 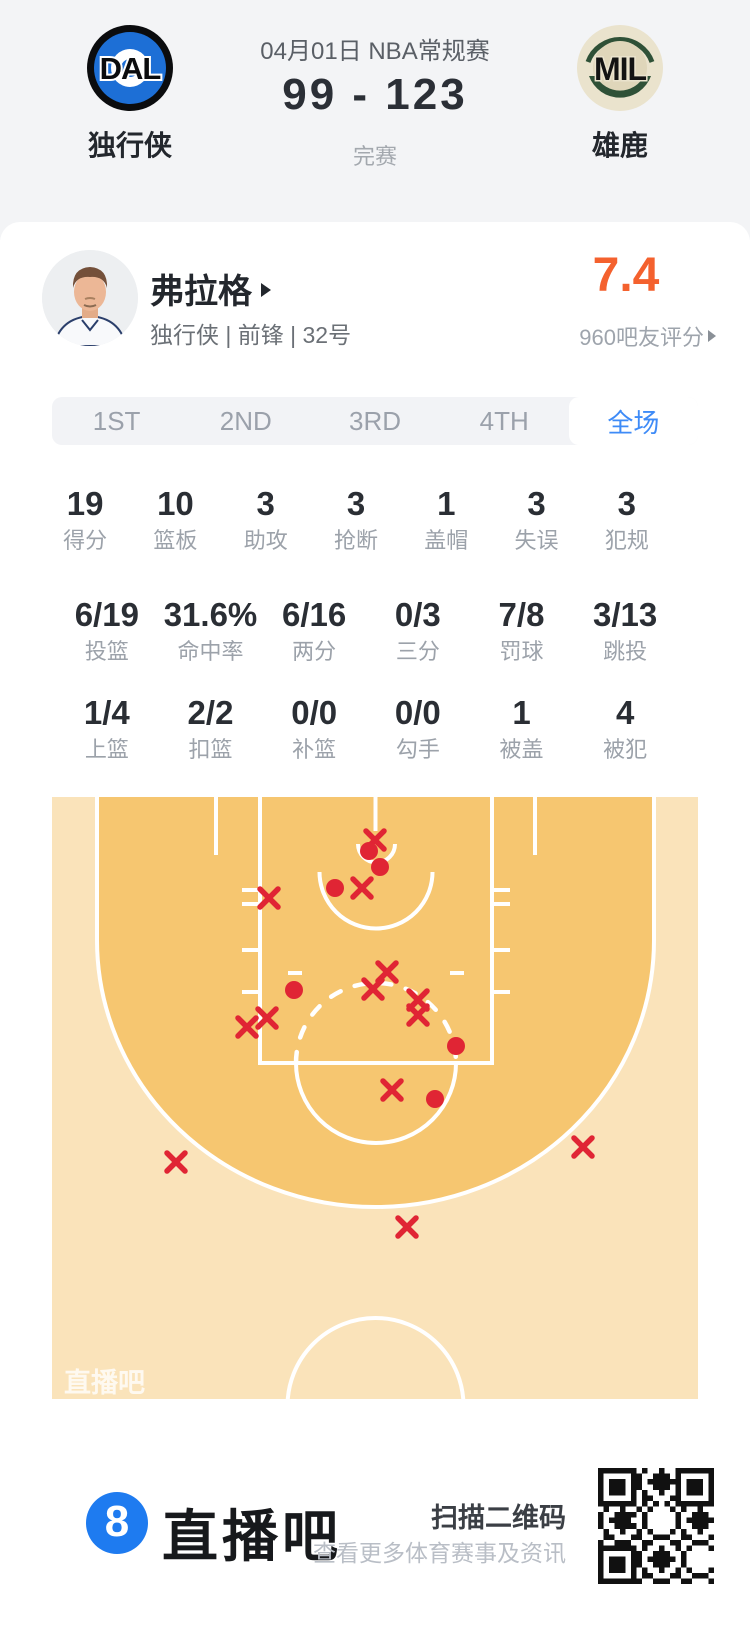 I want to click on mil-team-logo-icon: MIL, so click(x=620, y=68).